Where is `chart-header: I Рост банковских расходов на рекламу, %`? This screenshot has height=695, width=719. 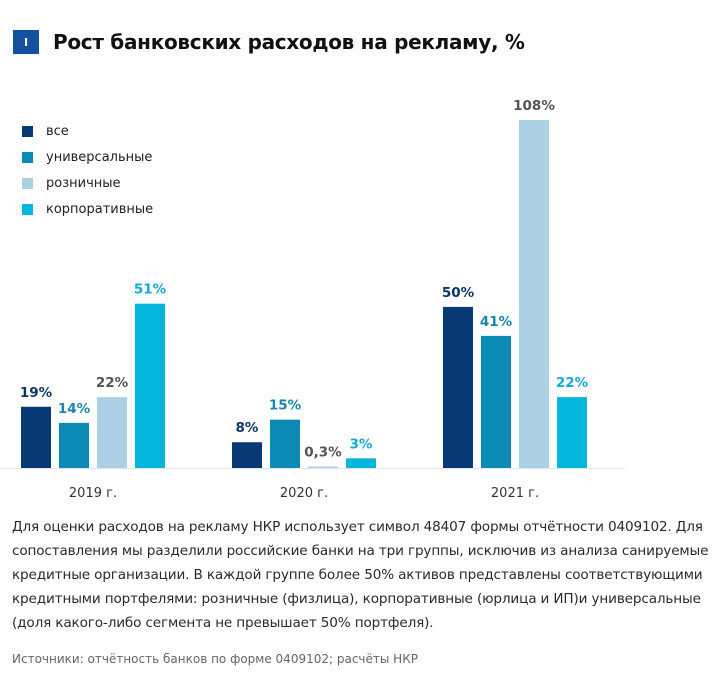 chart-header: I Рост банковских расходов на рекламу, % is located at coordinates (269, 42).